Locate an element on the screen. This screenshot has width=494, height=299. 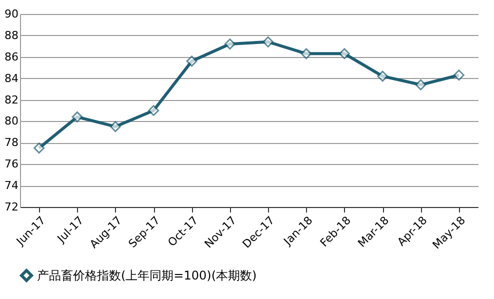
y-tick-label: 78 is located at coordinates (11, 143).